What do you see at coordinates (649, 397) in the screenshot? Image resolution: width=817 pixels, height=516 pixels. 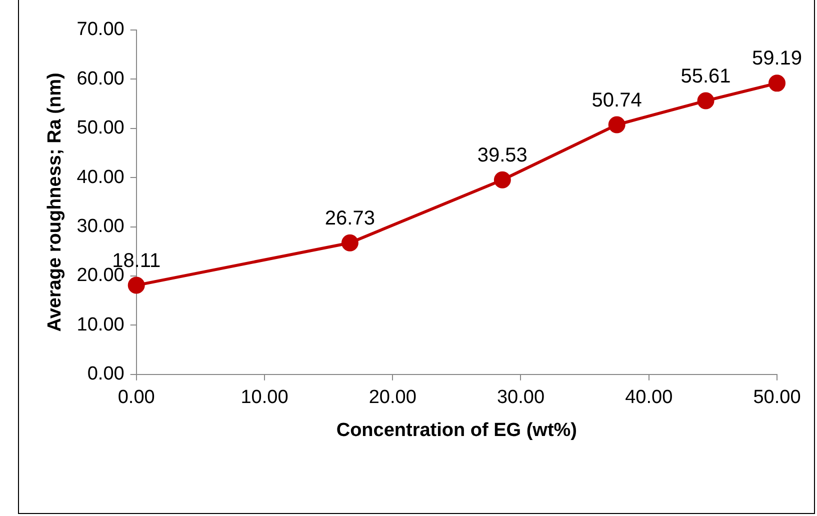 I see `x-tick-label: 40.00` at bounding box center [649, 397].